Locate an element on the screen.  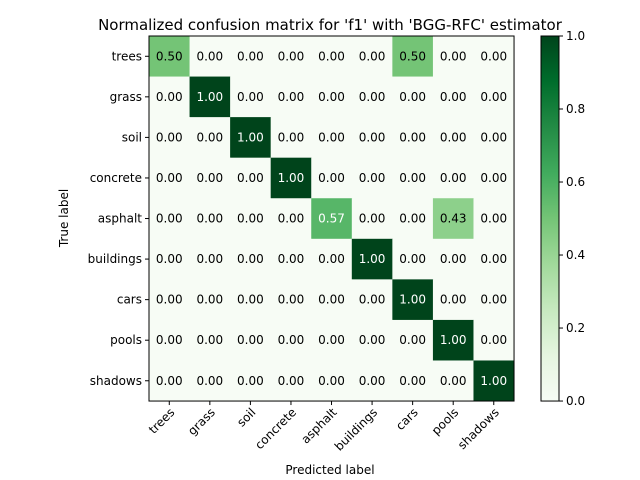
y-tick-label: trees is located at coordinates (127, 56).